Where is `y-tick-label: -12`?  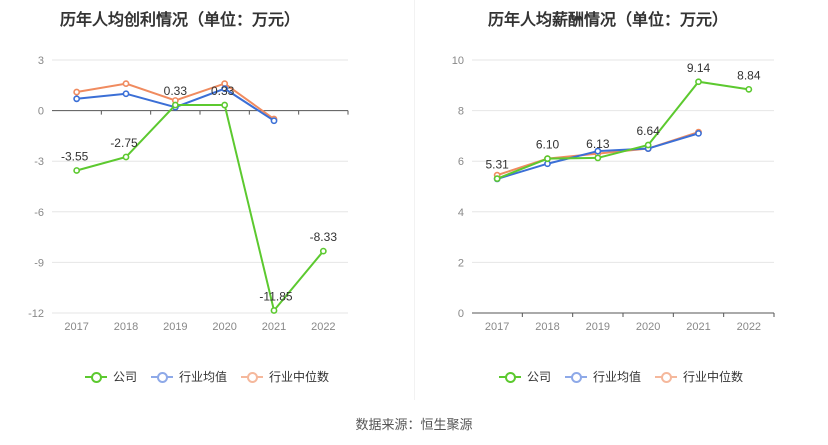
y-tick-label: -12 is located at coordinates (36, 314).